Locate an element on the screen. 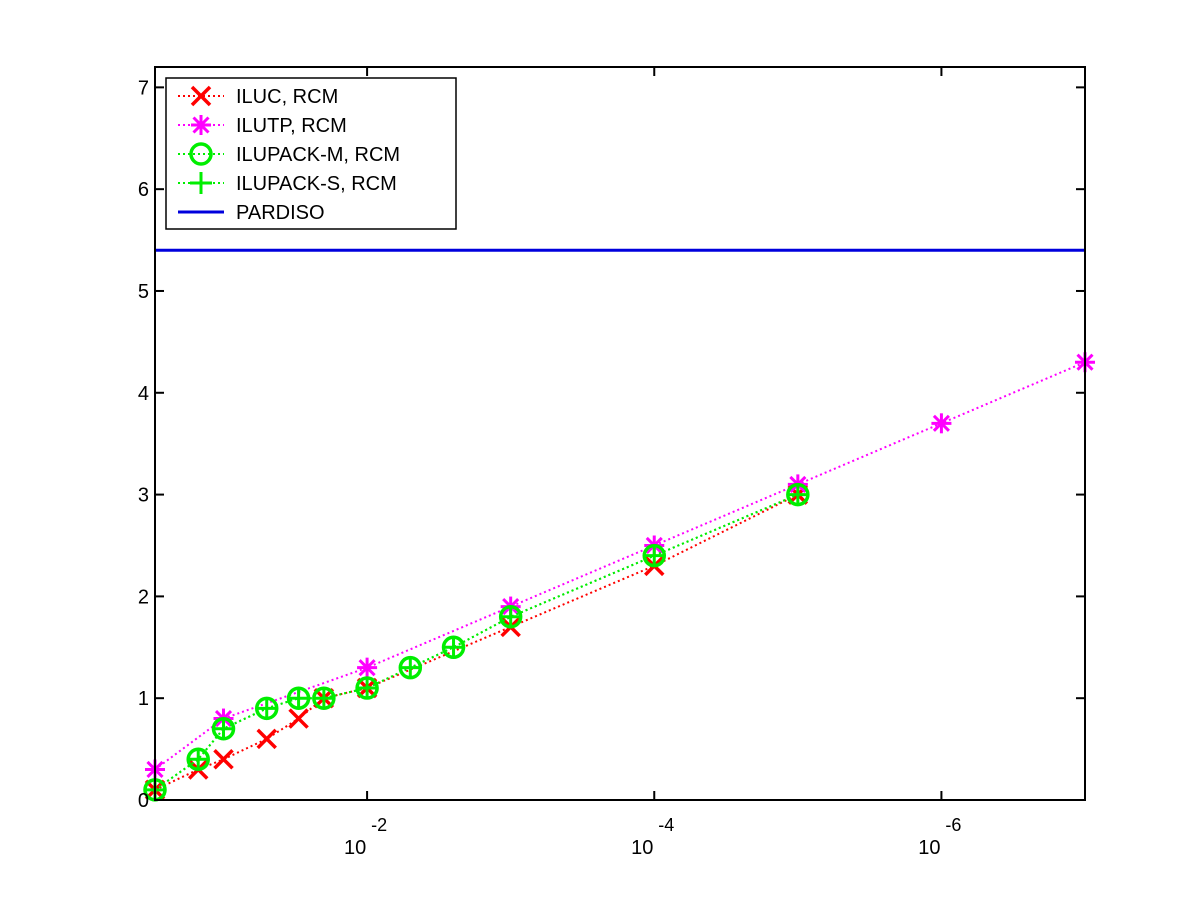 The image size is (1200, 900). legend-marker-2-ring is located at coordinates (201, 154).